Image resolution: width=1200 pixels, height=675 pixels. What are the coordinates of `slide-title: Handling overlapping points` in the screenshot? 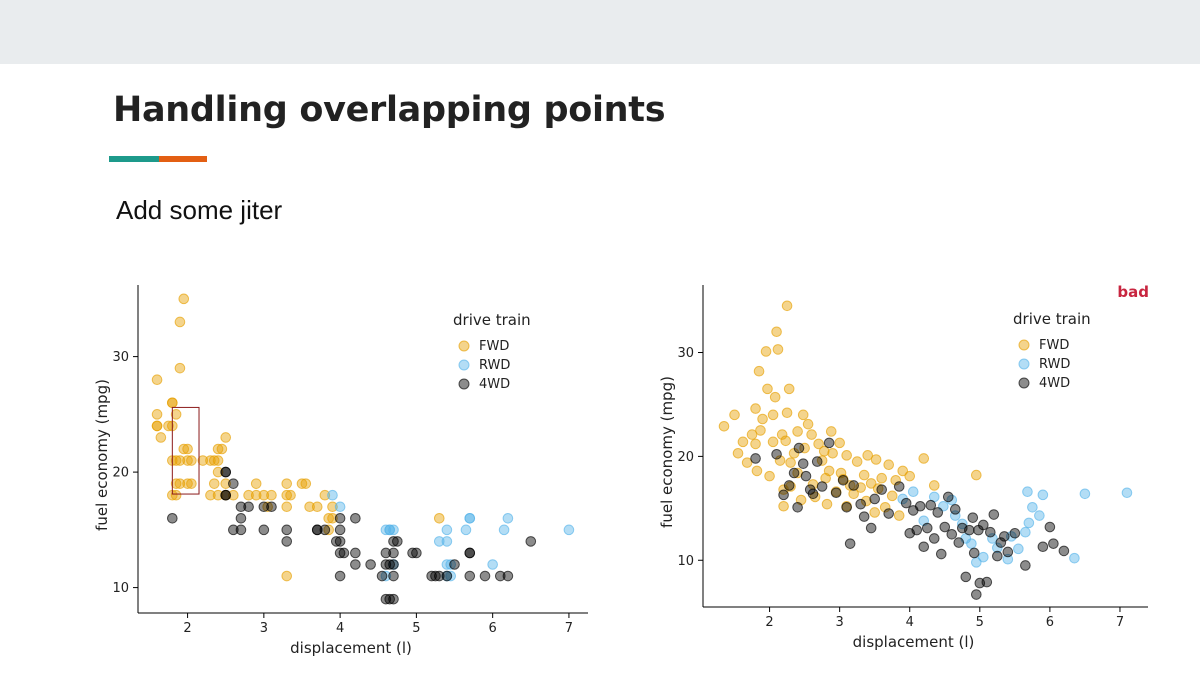 It's located at (389, 110).